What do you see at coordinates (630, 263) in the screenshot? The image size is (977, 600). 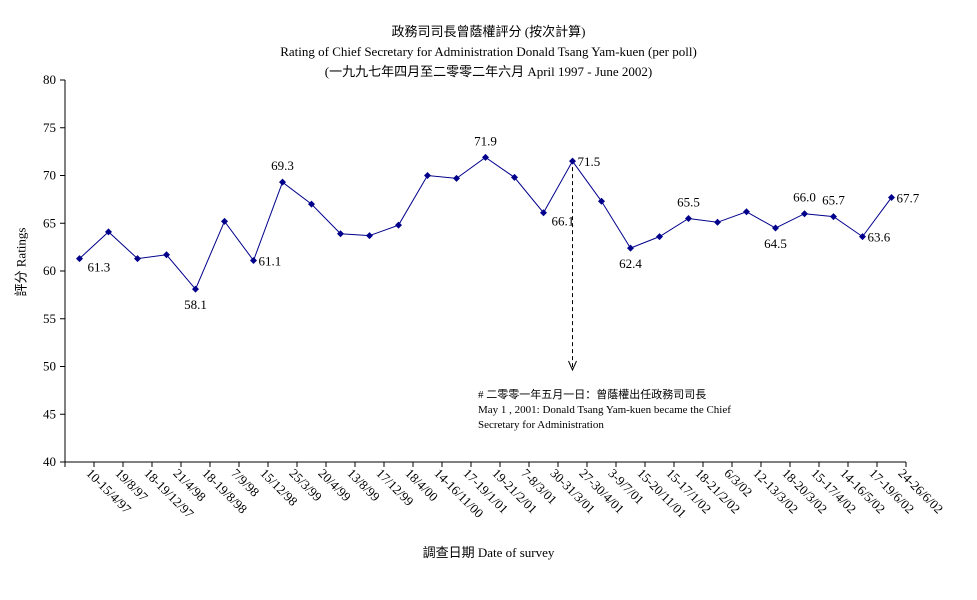 I see `data-label: 62.4` at bounding box center [630, 263].